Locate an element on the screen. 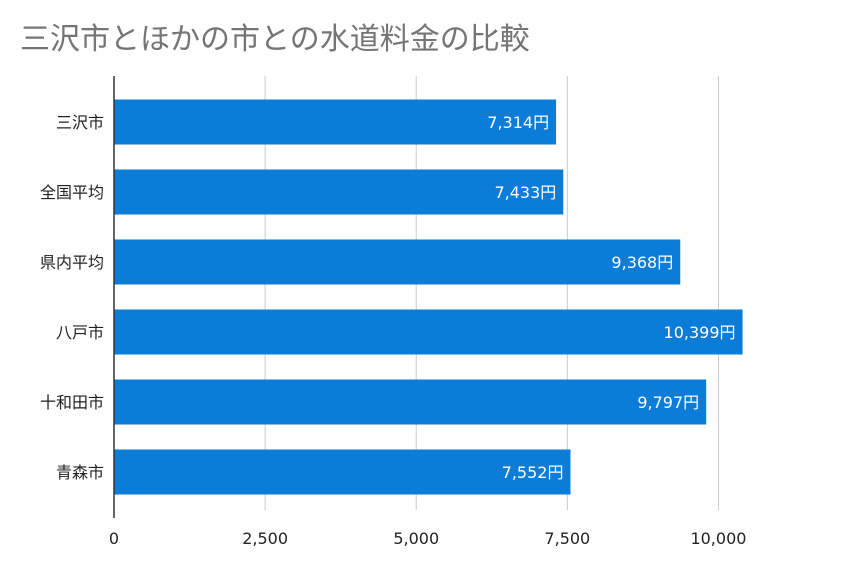  data-label: 7,314円 is located at coordinates (518, 122).